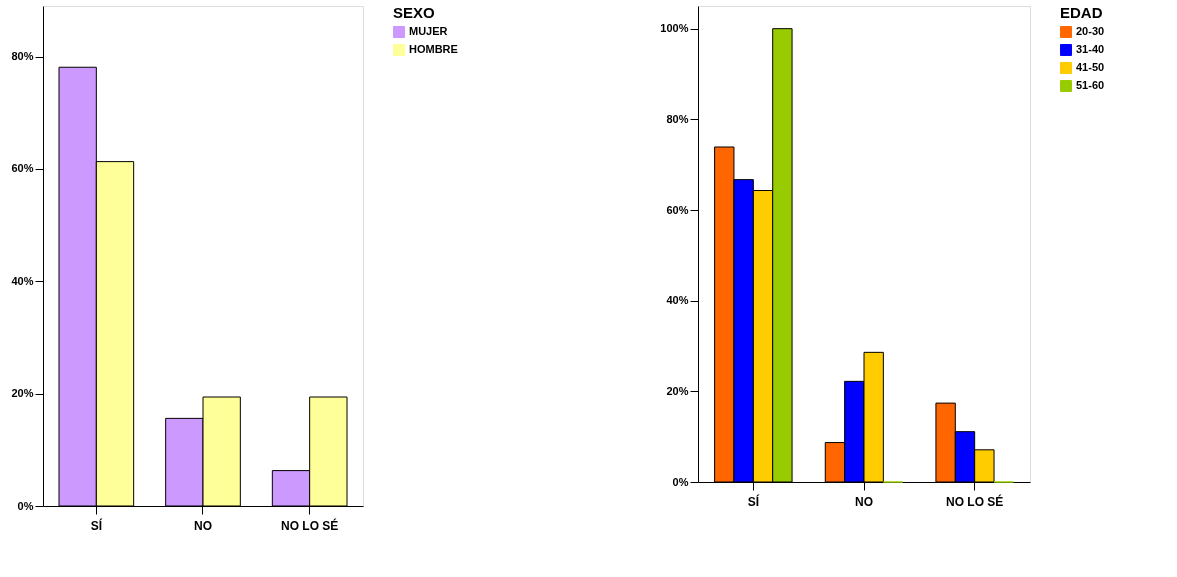 This screenshot has height=577, width=1177. What do you see at coordinates (1081, 12) in the screenshot?
I see `legend-title: EDAD` at bounding box center [1081, 12].